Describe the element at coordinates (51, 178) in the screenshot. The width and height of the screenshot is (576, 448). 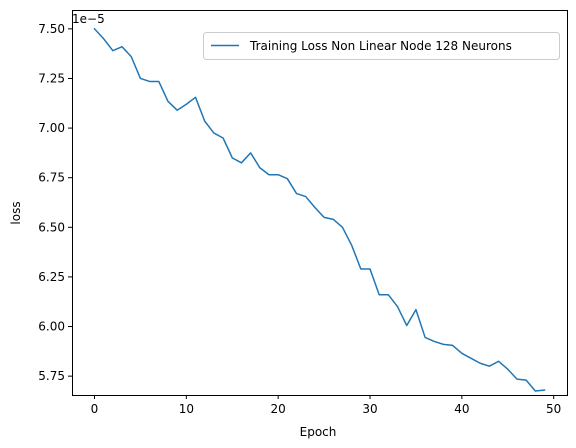
I see `y-tick-label: 6.75` at that location.